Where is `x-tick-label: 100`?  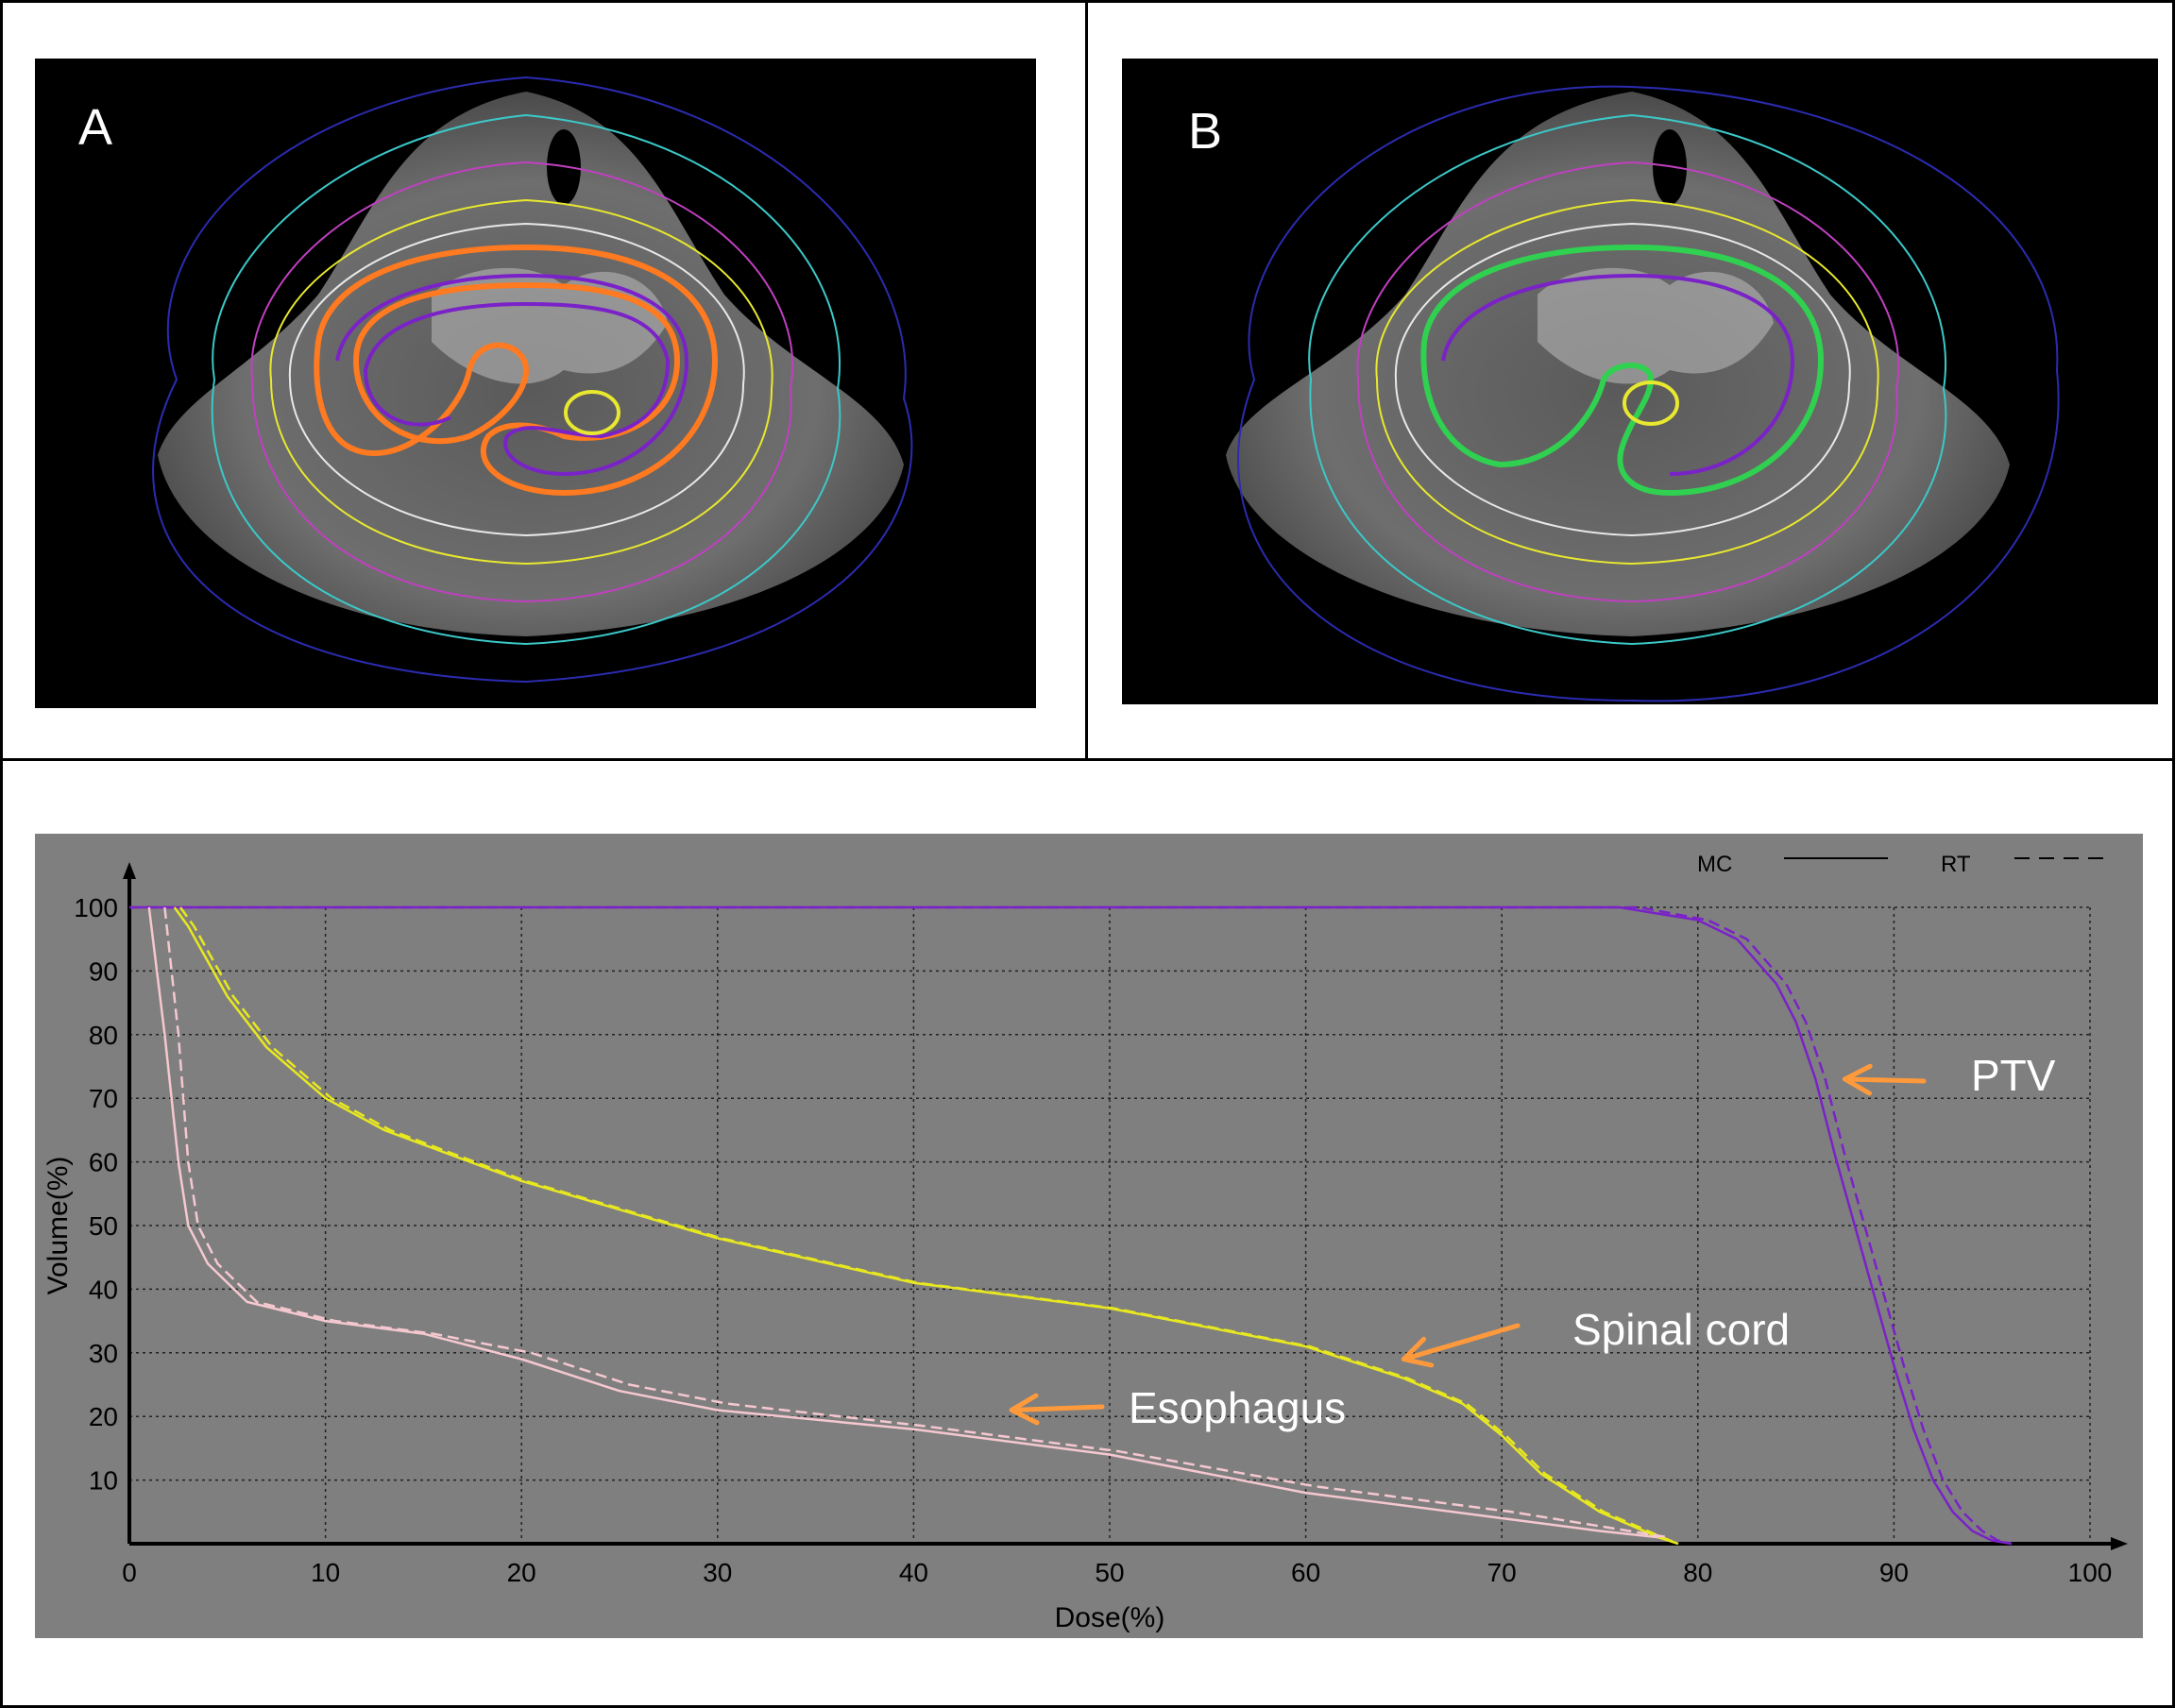
x-tick-label: 100 is located at coordinates (2090, 1572).